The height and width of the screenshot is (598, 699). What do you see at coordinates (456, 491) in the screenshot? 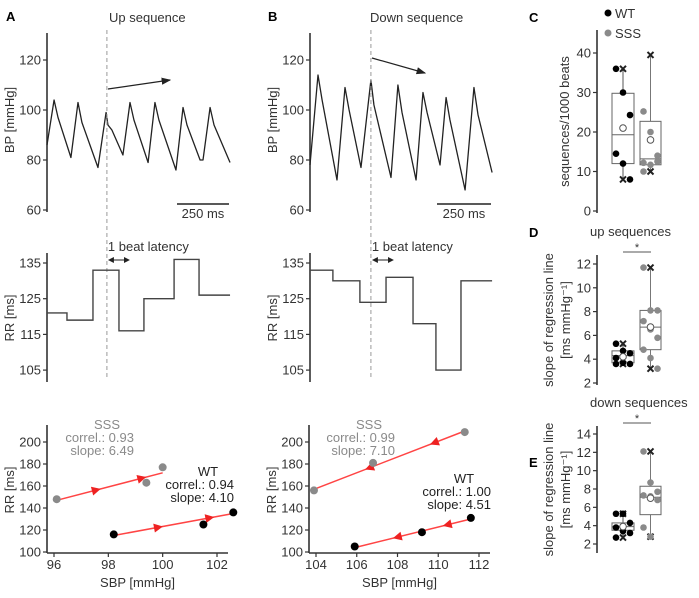
I see `correlation-label: correl.: 1.00` at bounding box center [456, 491].